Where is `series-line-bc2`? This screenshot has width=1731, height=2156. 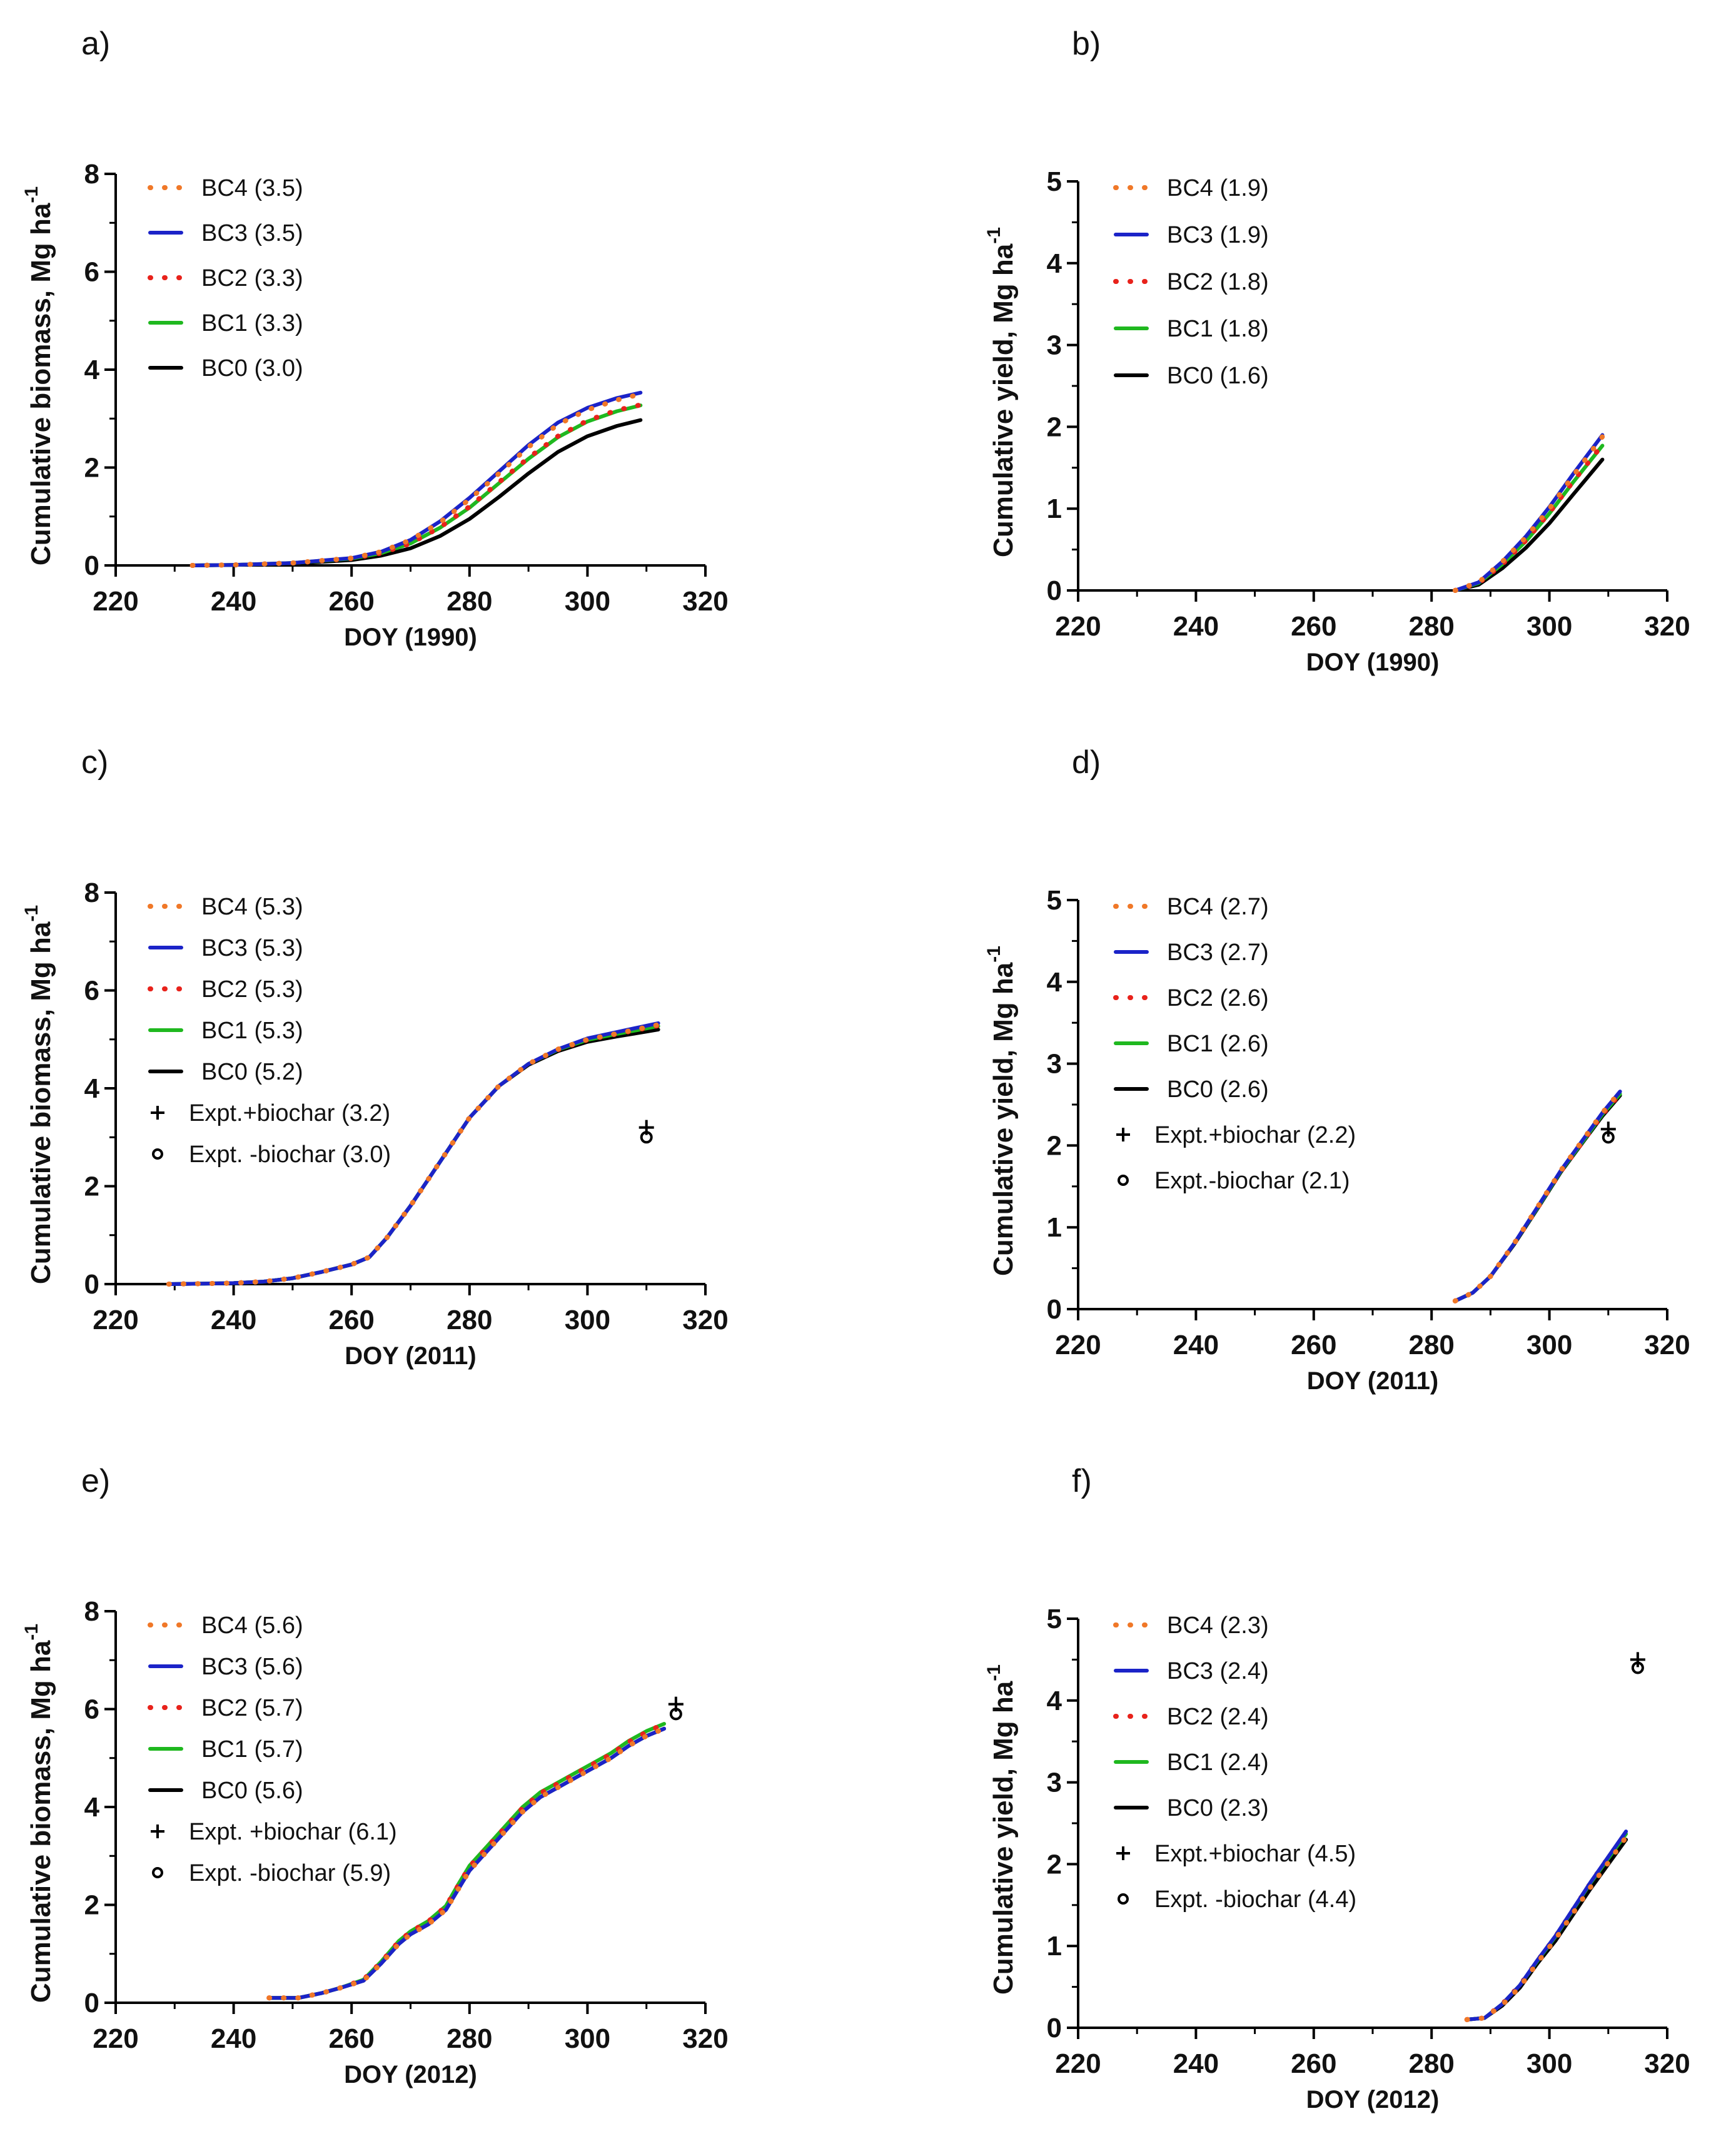
series-line-bc2 is located at coordinates (1547, 1926).